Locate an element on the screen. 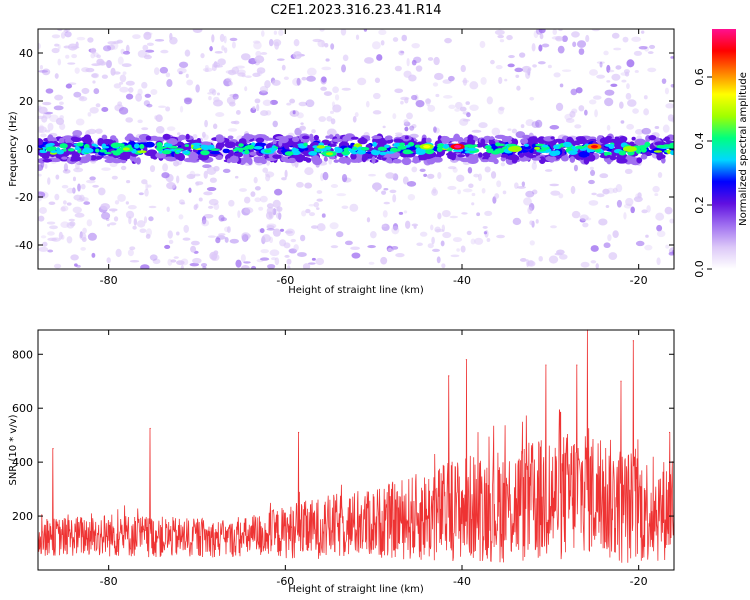 This screenshot has width=750, height=600. heatmap-peak-core is located at coordinates (427, 147).